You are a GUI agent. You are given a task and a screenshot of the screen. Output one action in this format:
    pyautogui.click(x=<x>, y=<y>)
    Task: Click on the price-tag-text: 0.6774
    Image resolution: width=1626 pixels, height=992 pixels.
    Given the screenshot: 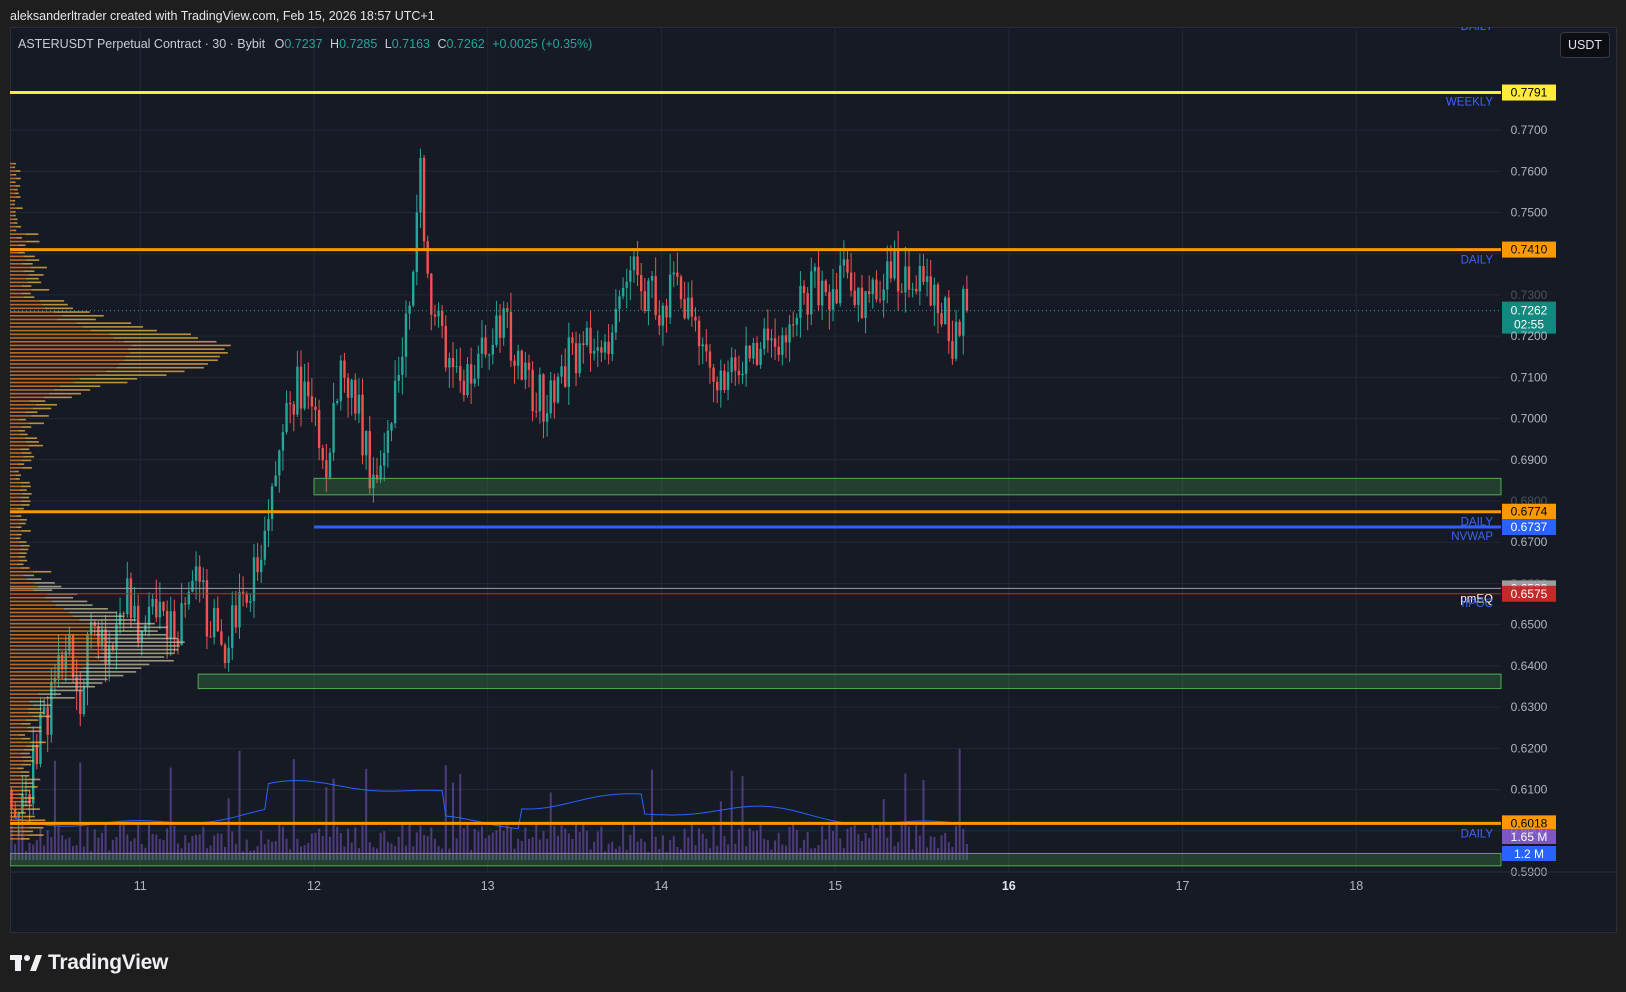 What is the action you would take?
    pyautogui.click(x=1529, y=512)
    